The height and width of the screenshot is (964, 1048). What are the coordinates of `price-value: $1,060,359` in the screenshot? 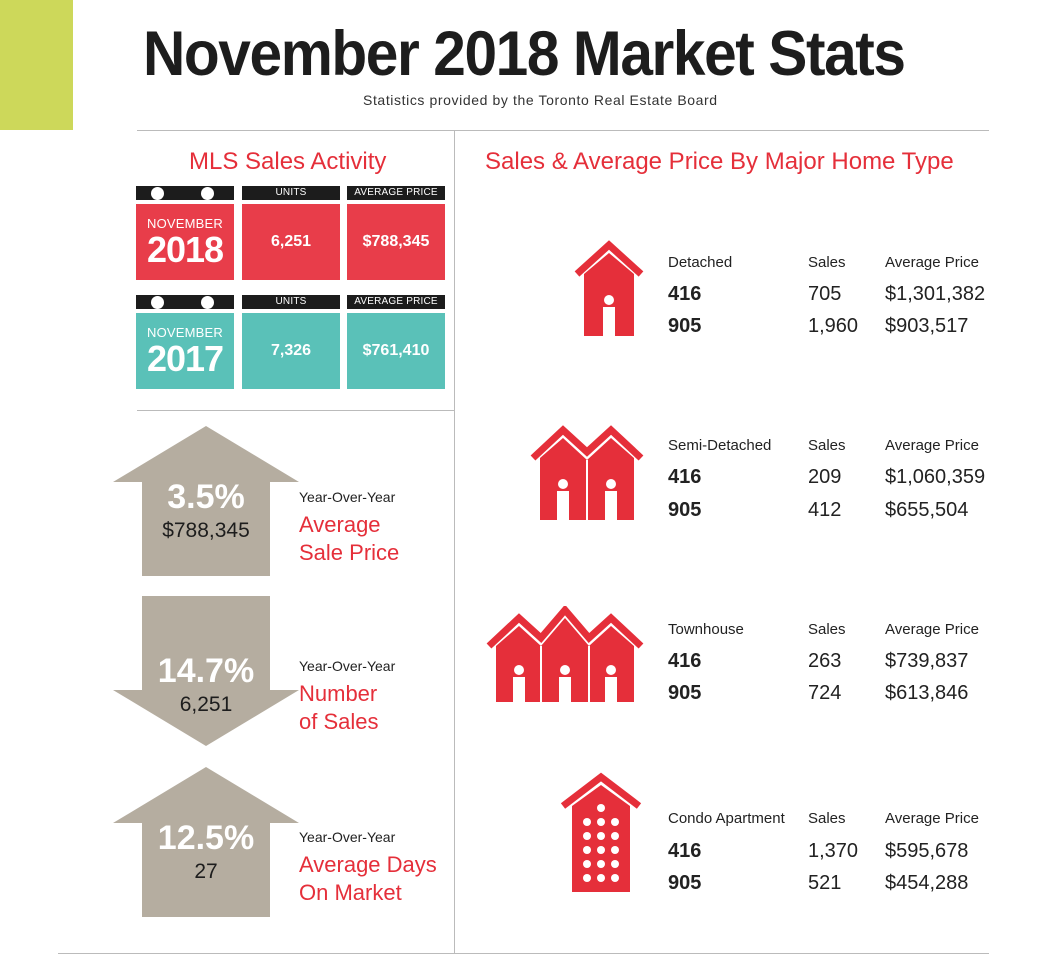 It's located at (935, 477).